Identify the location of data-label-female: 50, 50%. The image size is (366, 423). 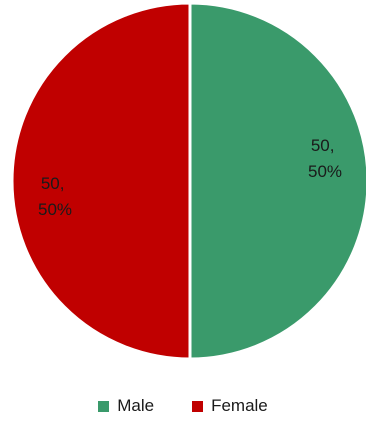
(55, 196).